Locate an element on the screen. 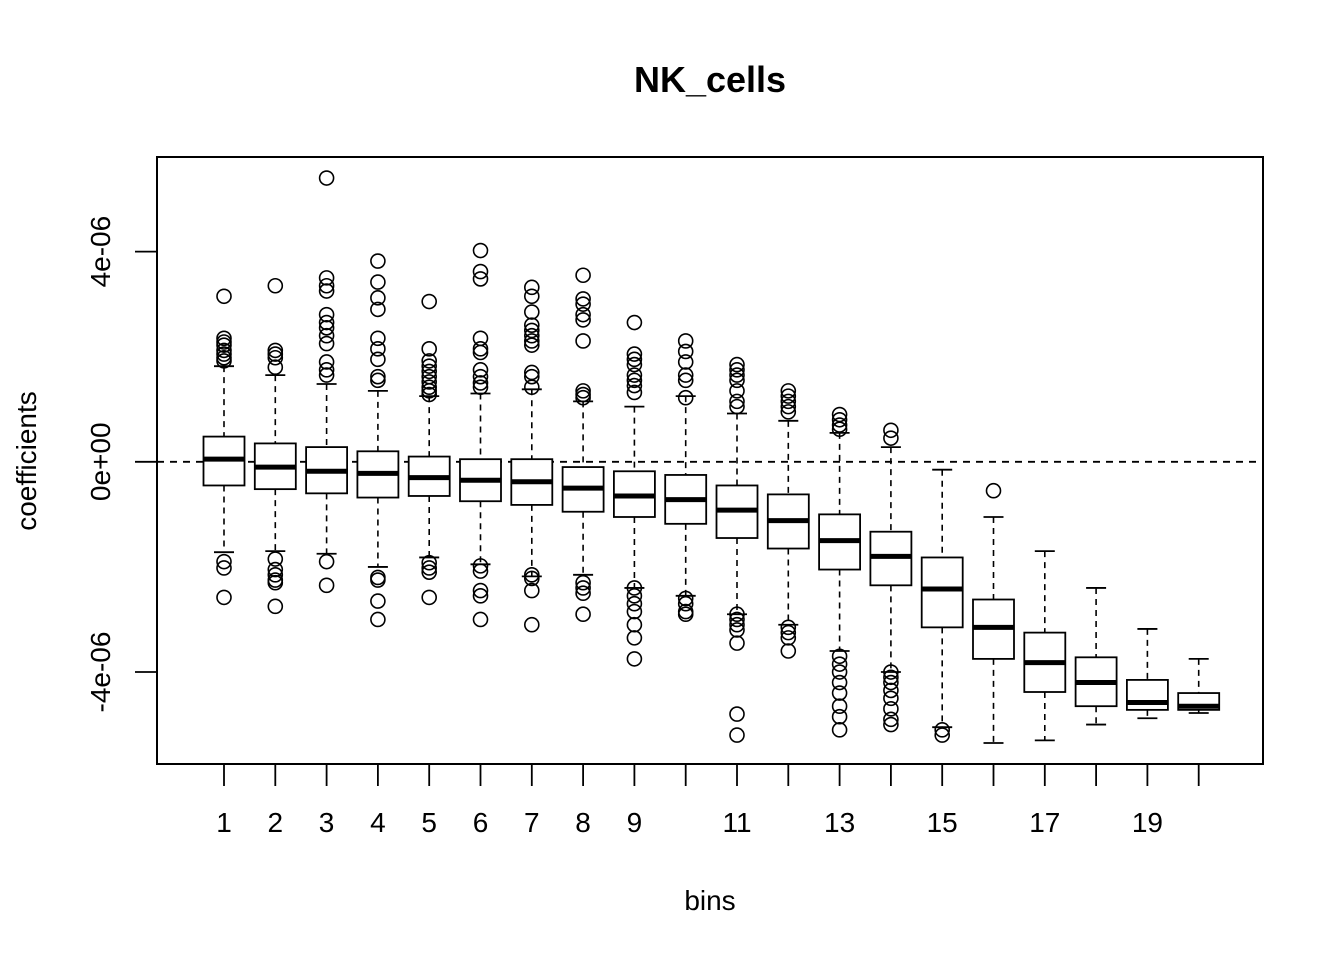  box-iqr is located at coordinates (942, 592).